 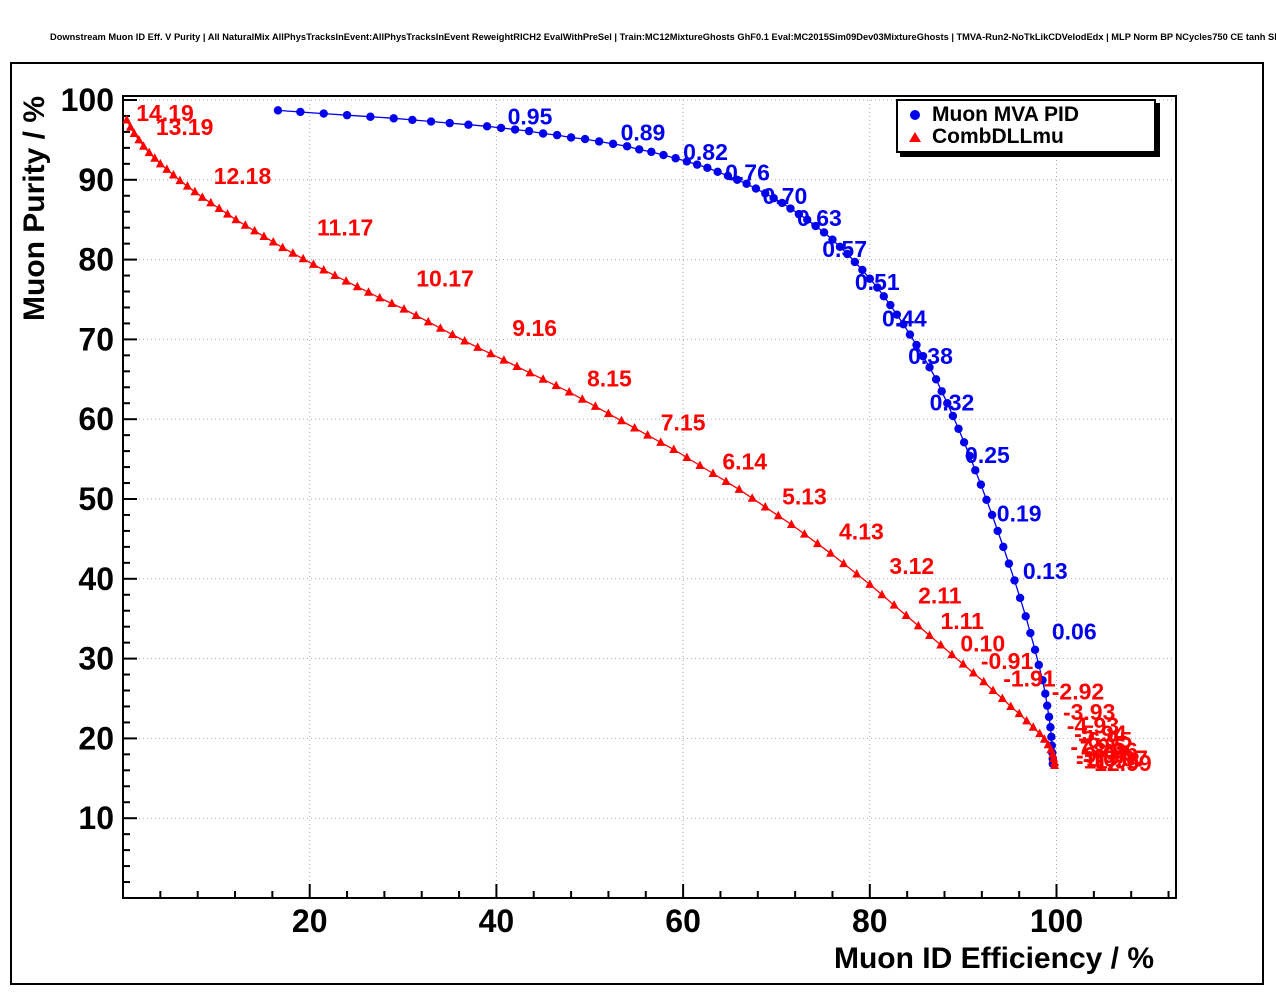 I want to click on legend-circle-marker-icon, so click(x=915, y=115).